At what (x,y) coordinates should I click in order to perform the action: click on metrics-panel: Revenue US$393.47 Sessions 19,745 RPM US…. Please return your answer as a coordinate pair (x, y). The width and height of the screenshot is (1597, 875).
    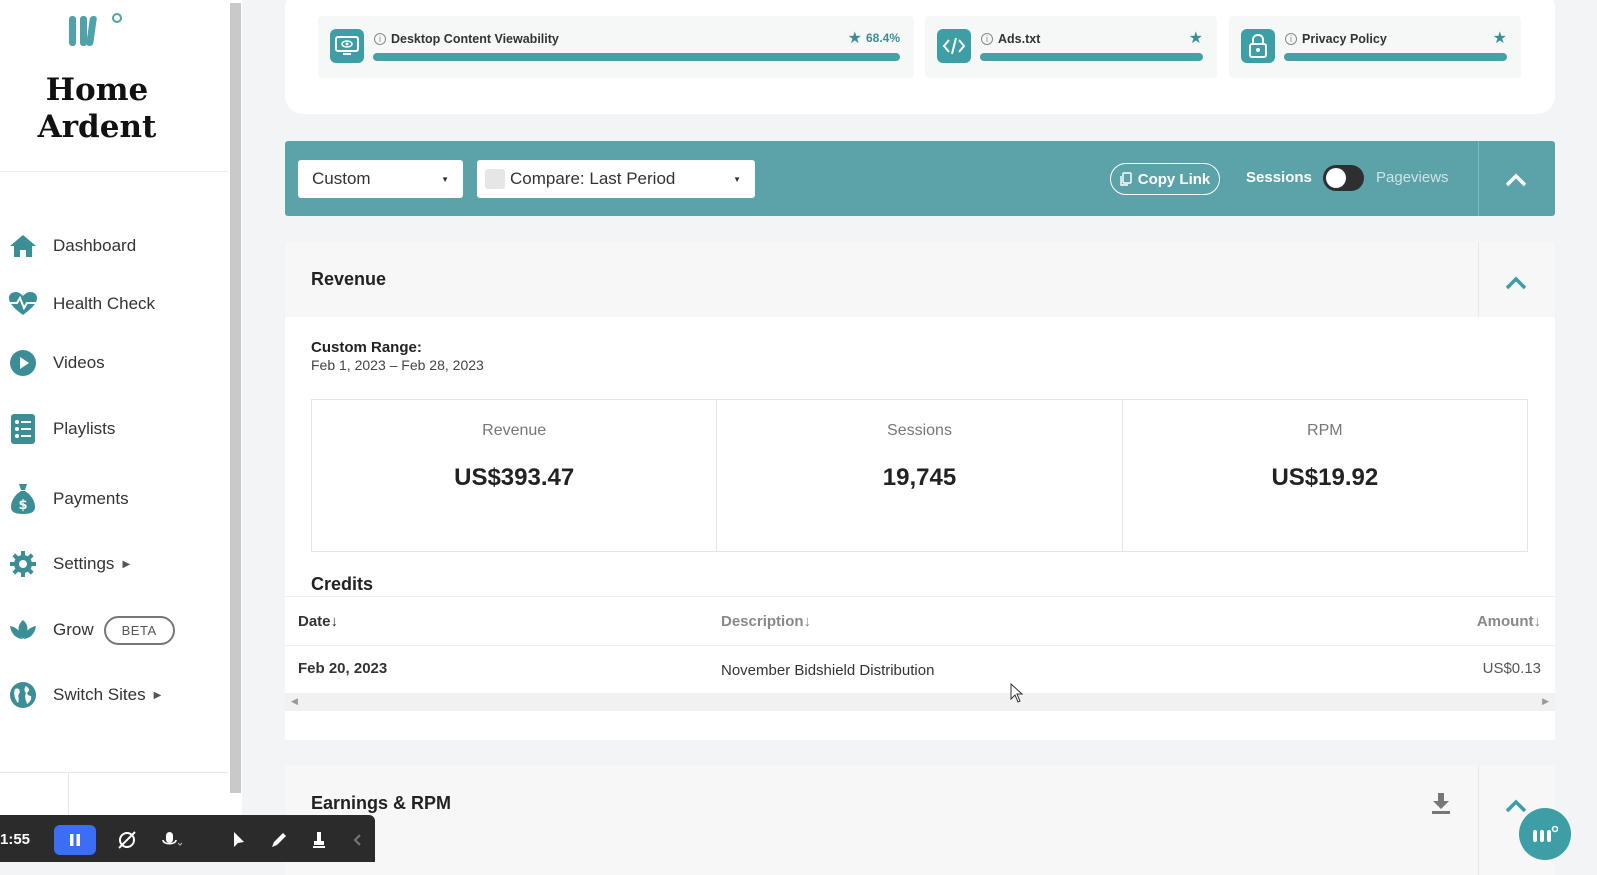
    Looking at the image, I should click on (919, 475).